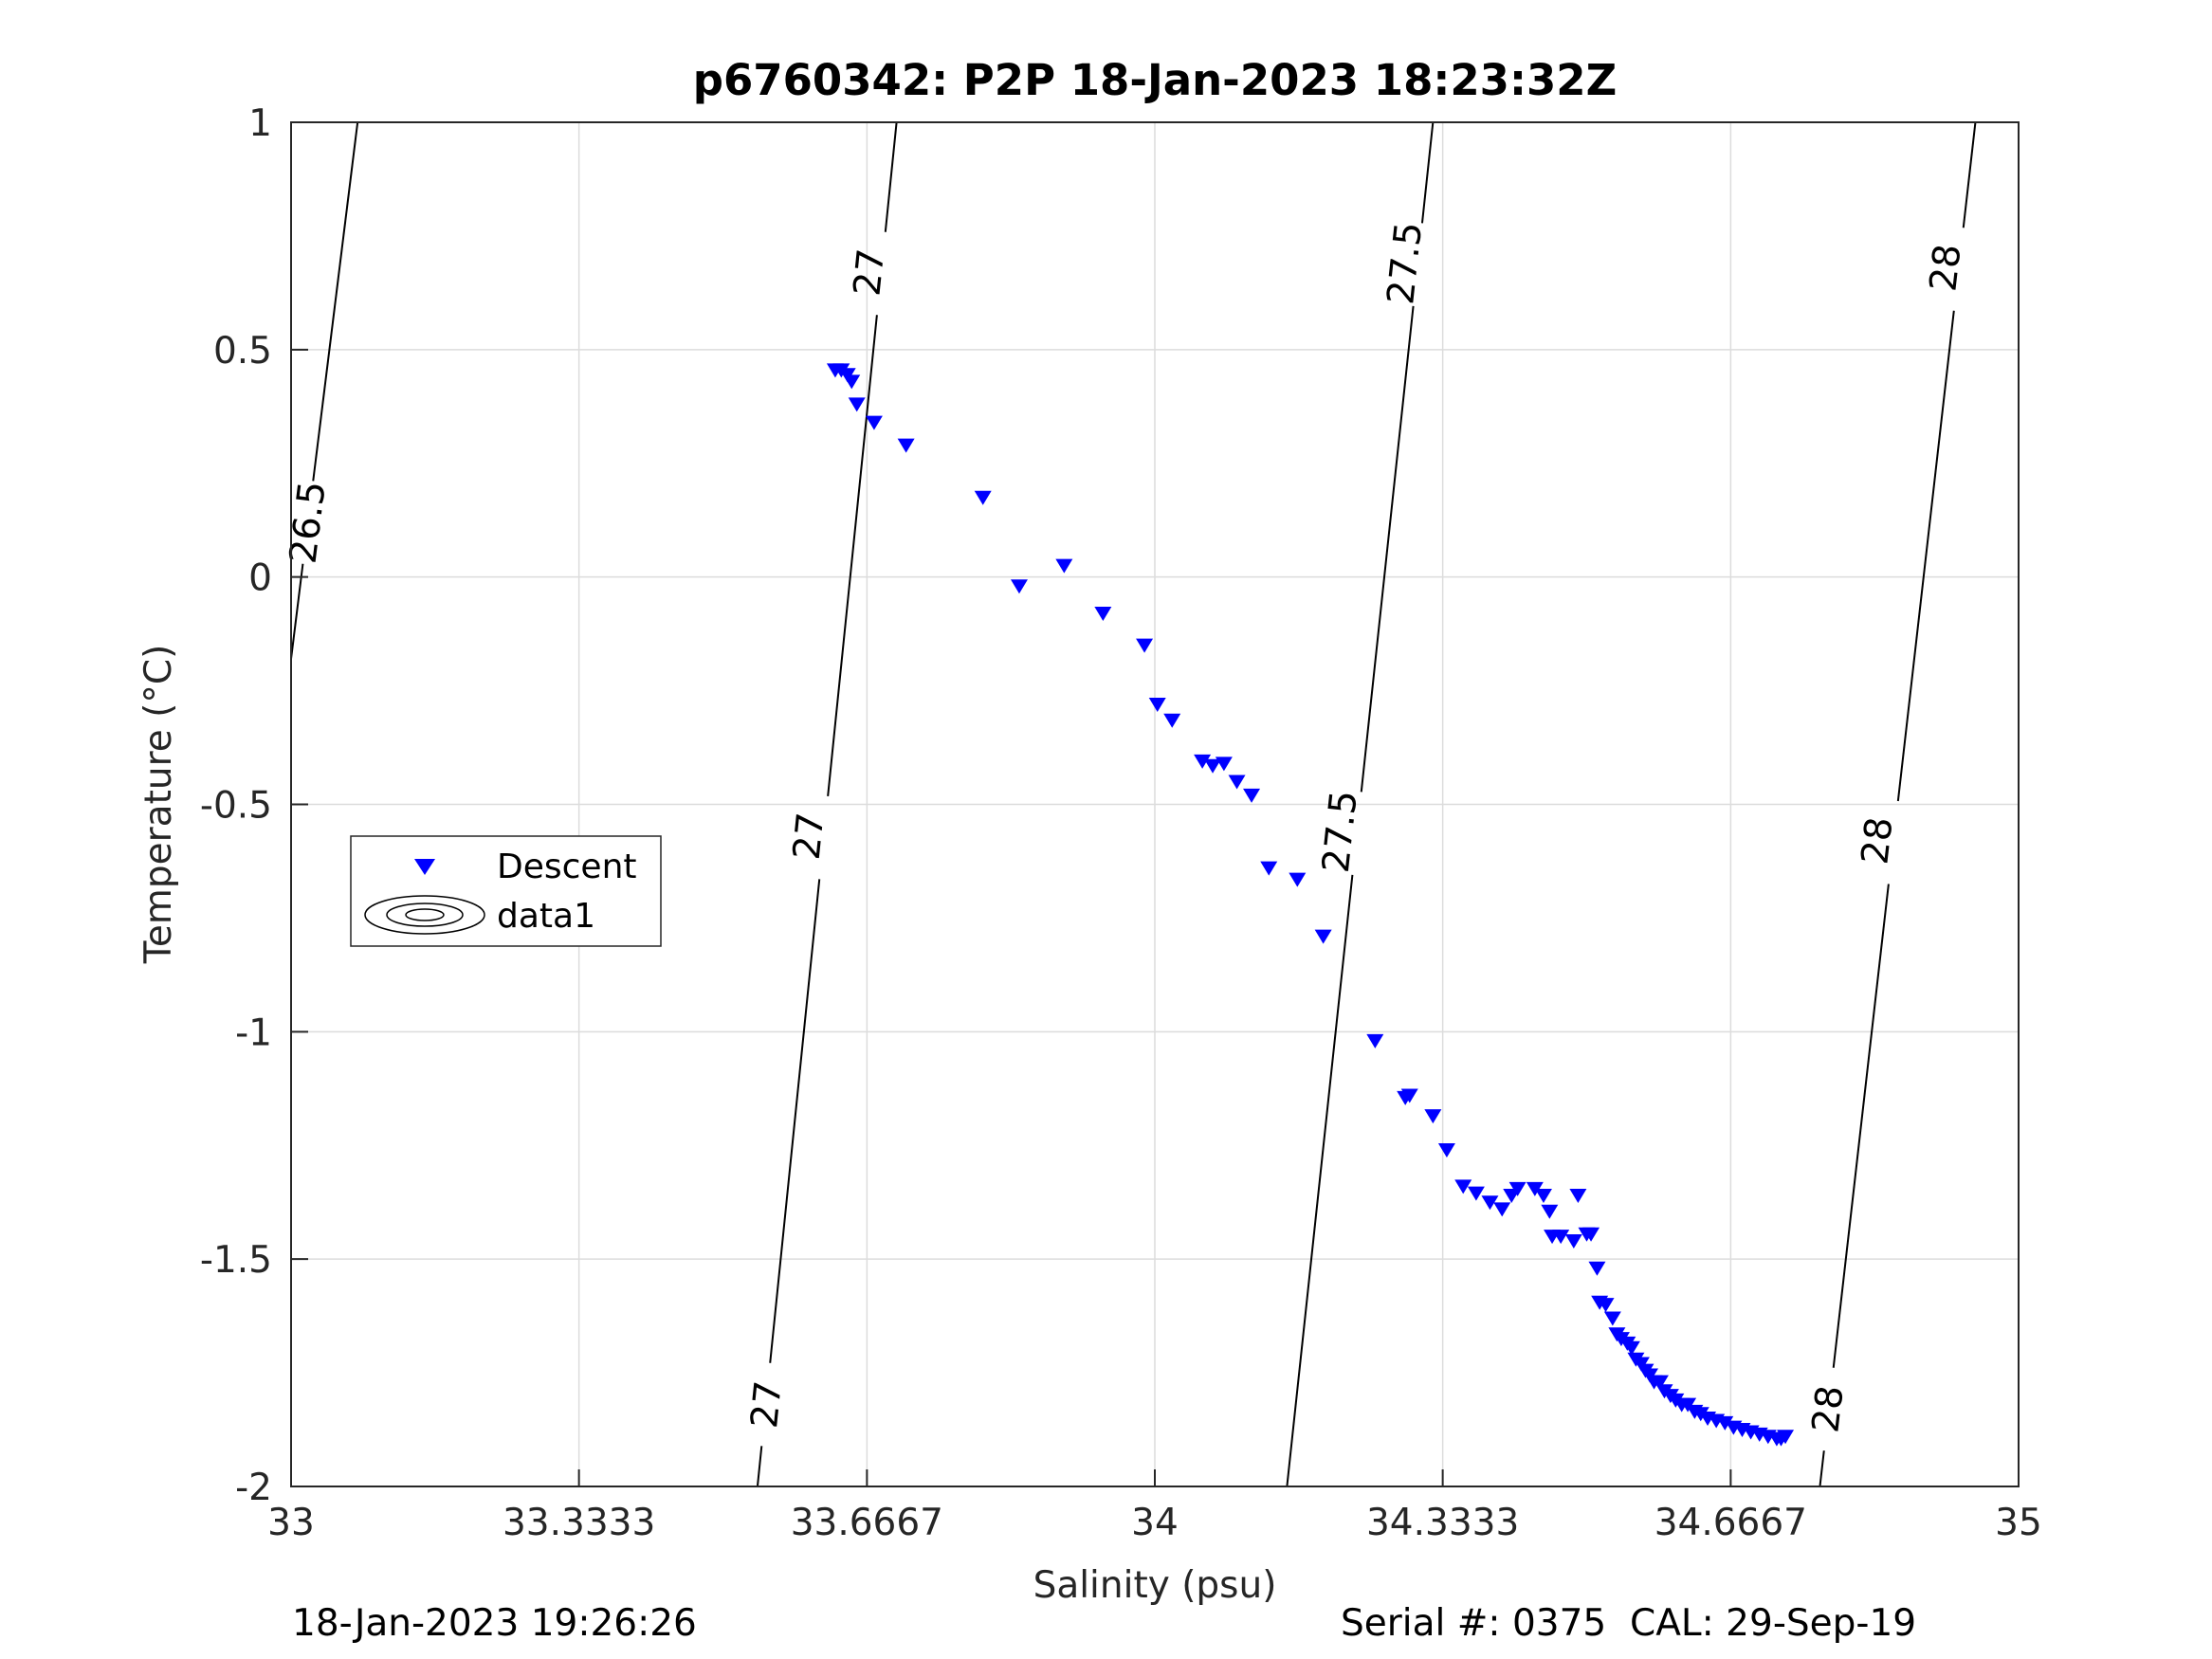 The width and height of the screenshot is (2212, 1659). What do you see at coordinates (1155, 80) in the screenshot?
I see `chart-title: p6760342: P2P 18-Jan-2023 18:23:32Z` at bounding box center [1155, 80].